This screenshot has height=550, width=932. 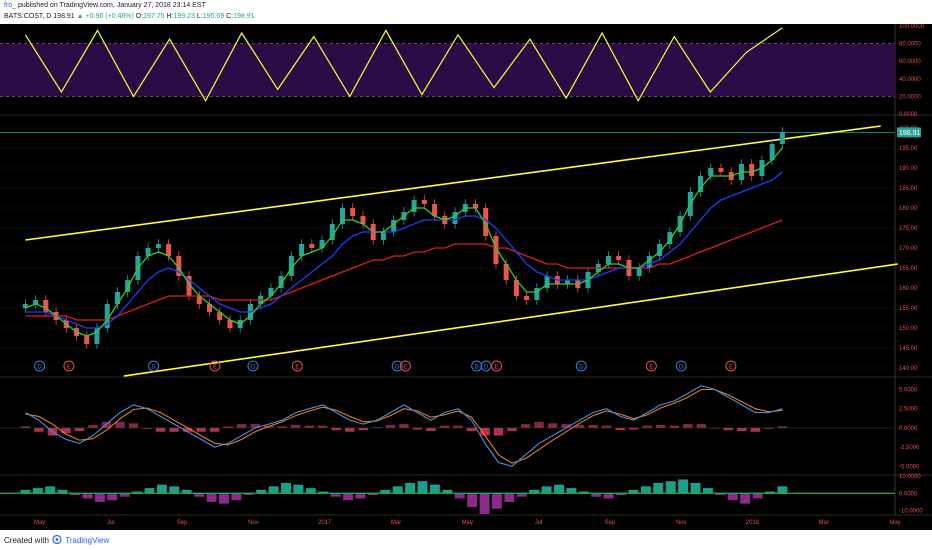 What do you see at coordinates (213, 16) in the screenshot?
I see `low-value: 195.69` at bounding box center [213, 16].